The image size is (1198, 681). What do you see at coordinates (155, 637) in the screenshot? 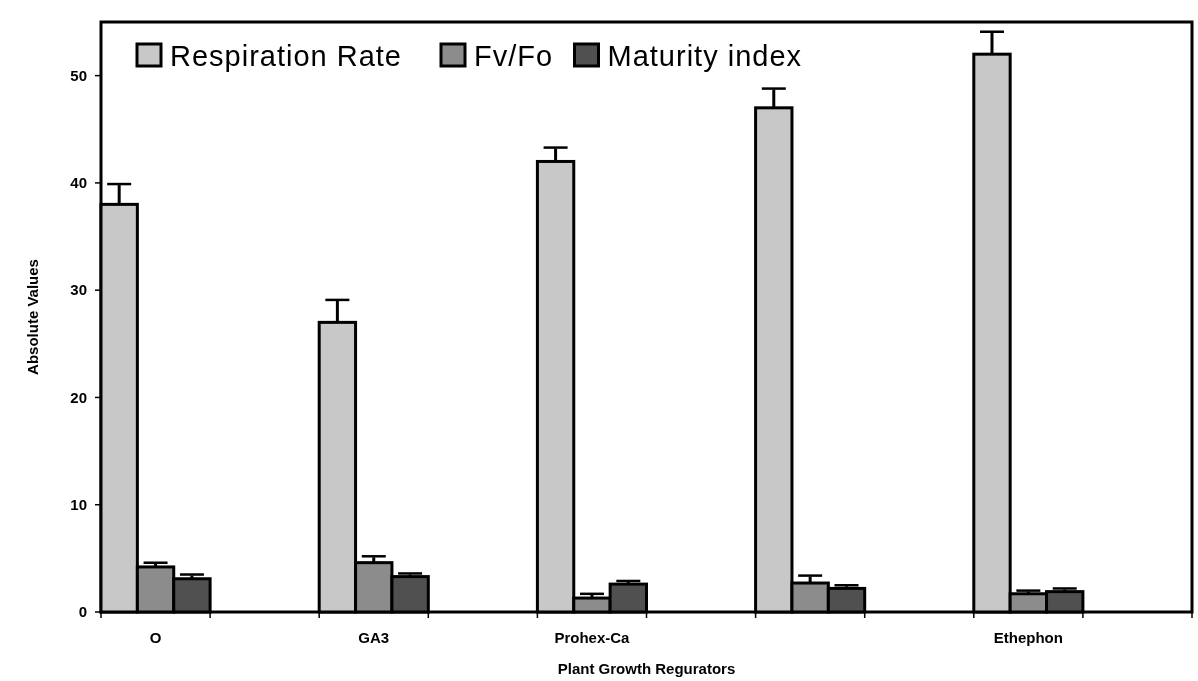
I see `x-tick-label: O` at bounding box center [155, 637].